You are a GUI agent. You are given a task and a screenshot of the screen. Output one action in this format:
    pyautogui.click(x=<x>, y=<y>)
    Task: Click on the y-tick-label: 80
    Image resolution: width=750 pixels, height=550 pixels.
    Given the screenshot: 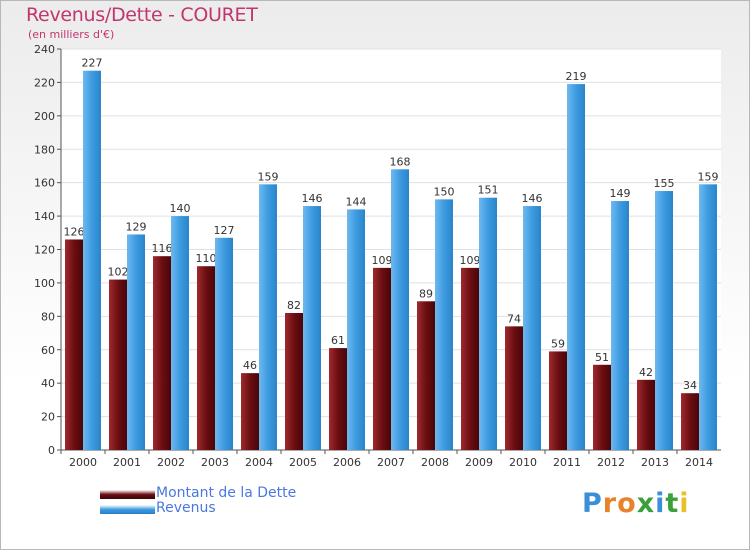 What is the action you would take?
    pyautogui.click(x=48, y=316)
    